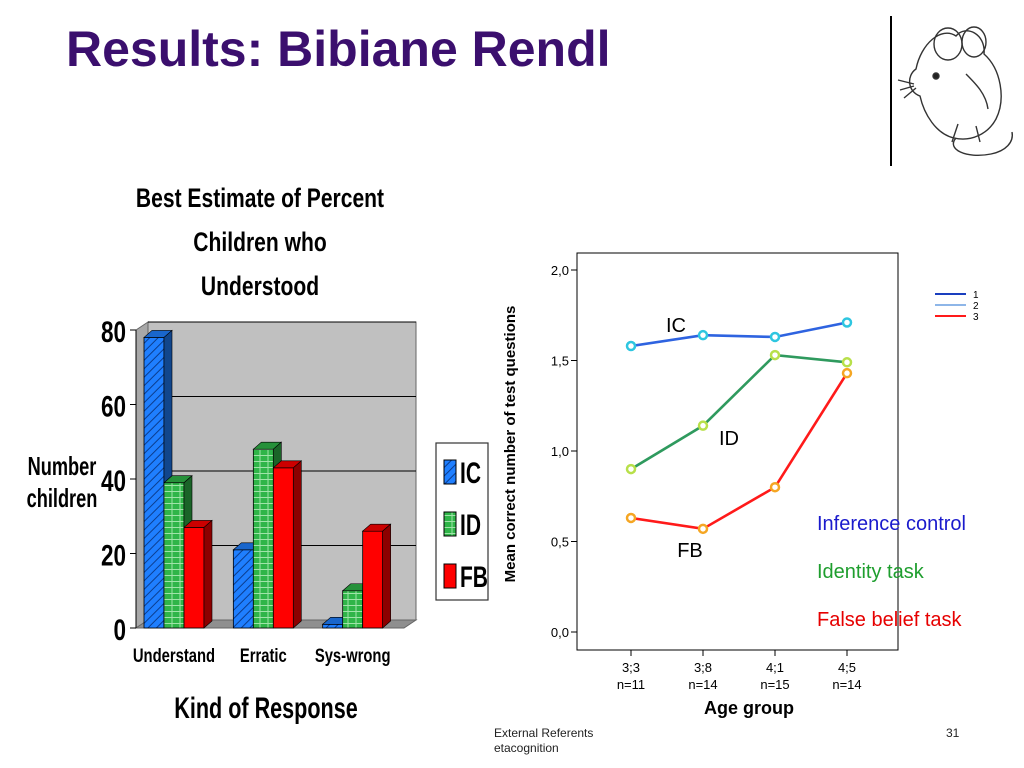 This screenshot has height=768, width=1024. I want to click on y-axis-label: Mean correct number of test questions, so click(510, 444).